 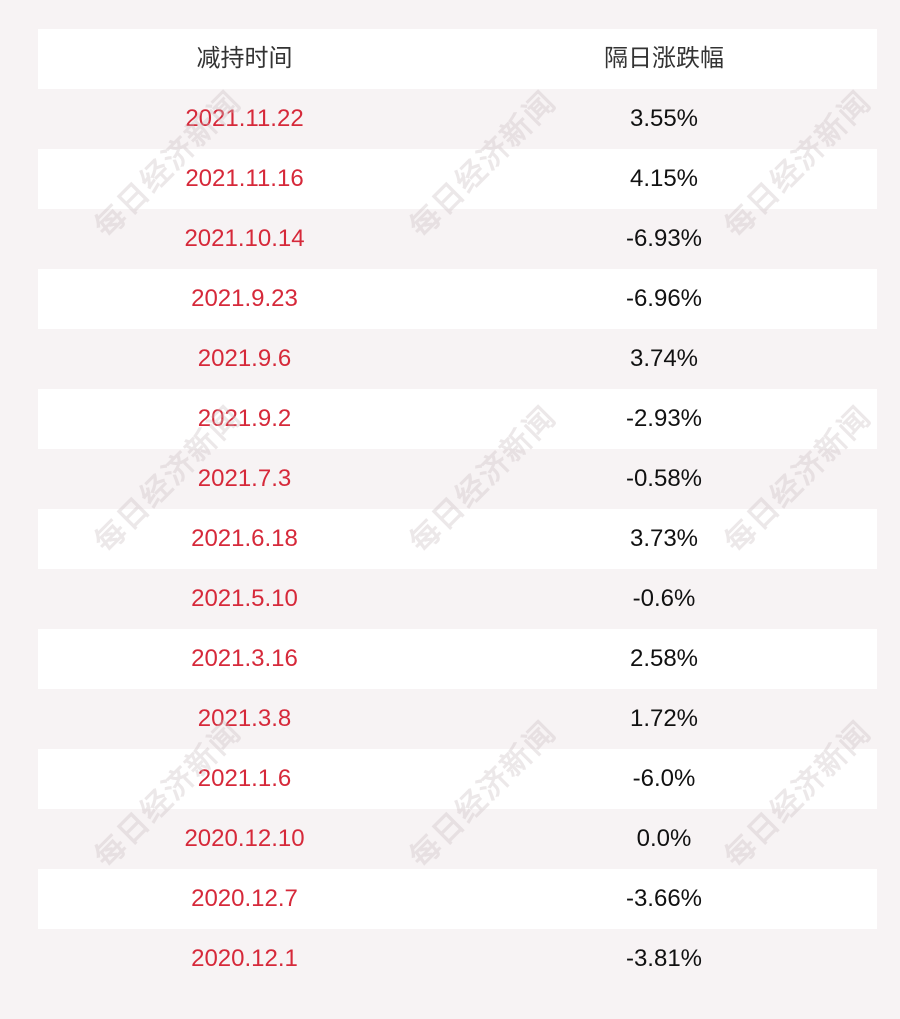 What do you see at coordinates (457, 599) in the screenshot?
I see `table-row: 2021.5.10 -0.6%` at bounding box center [457, 599].